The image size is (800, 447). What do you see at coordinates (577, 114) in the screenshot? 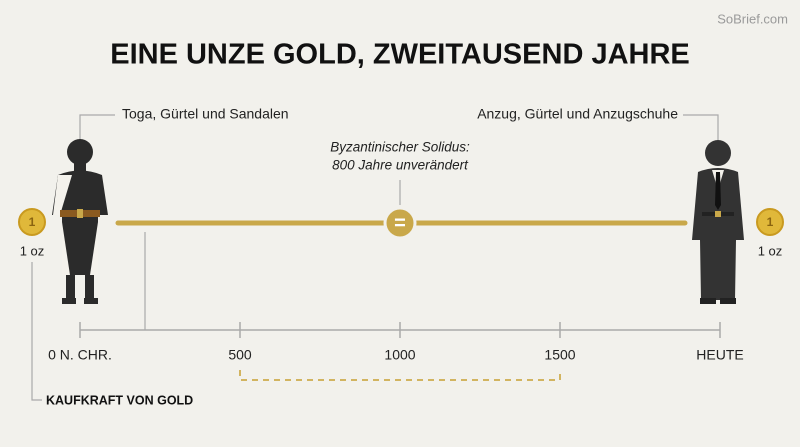
I see `right-label: Anzug, Gürtel und Anzugschuhe` at bounding box center [577, 114].